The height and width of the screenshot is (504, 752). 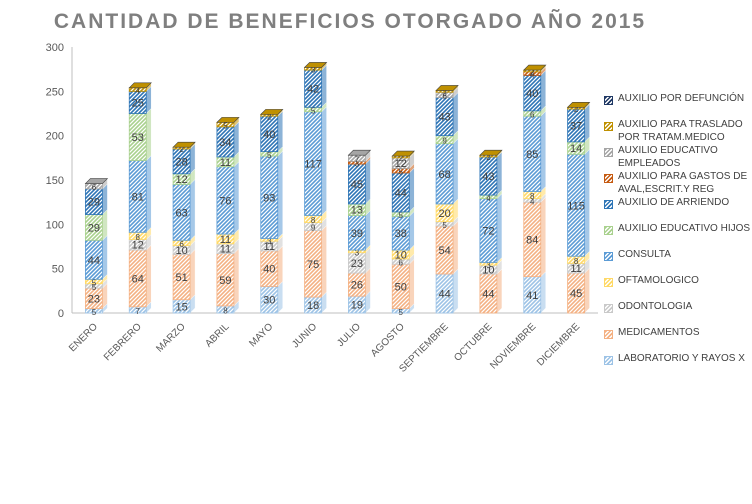 What do you see at coordinates (225, 201) in the screenshot?
I see `data-label: 76` at bounding box center [225, 201].